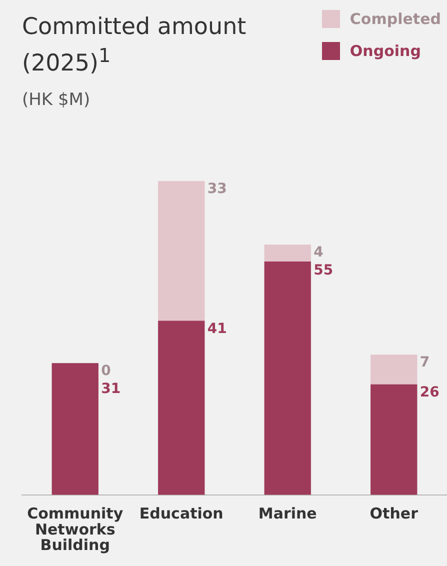  I want to click on data-label: 31, so click(111, 389).